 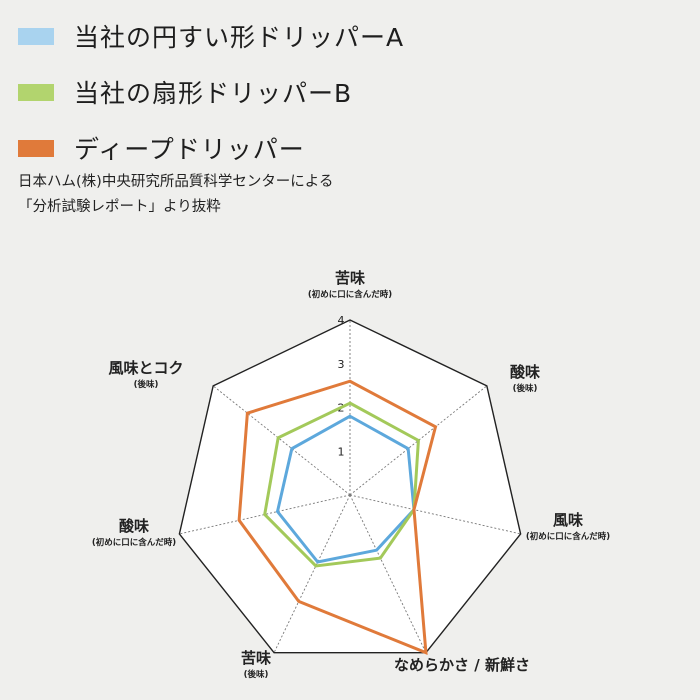 I want to click on legend-label: ディープドリッパー, so click(x=189, y=149).